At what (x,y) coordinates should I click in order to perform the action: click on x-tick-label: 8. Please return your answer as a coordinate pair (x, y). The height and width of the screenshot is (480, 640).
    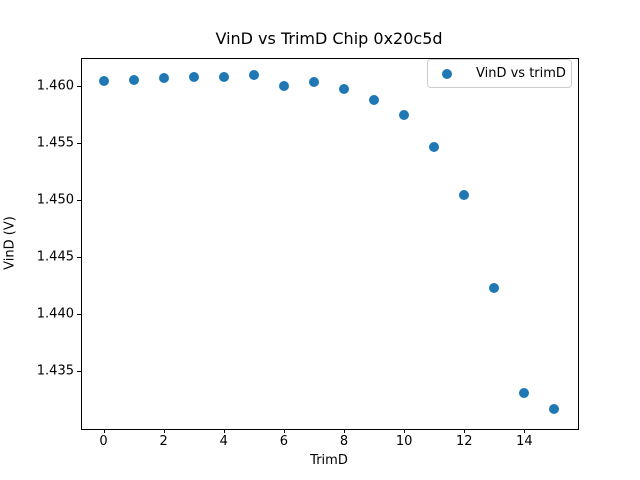
    Looking at the image, I should click on (344, 441).